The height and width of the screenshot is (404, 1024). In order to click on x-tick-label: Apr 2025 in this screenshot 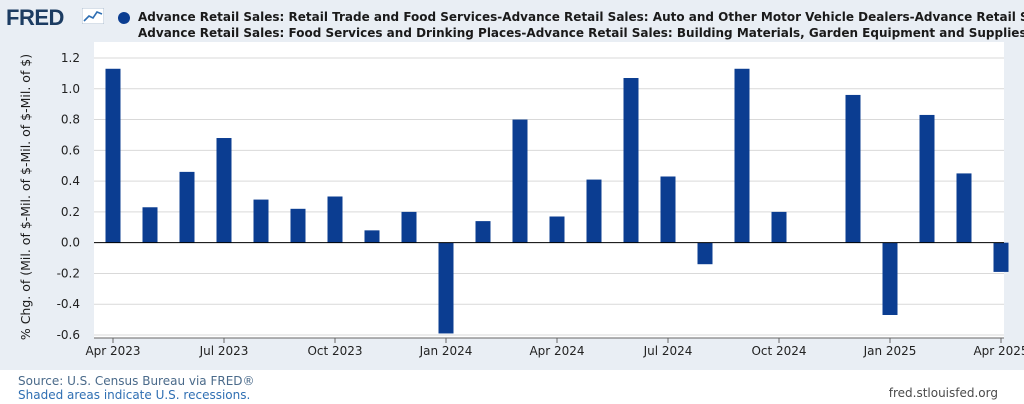, I will do `click(998, 351)`.